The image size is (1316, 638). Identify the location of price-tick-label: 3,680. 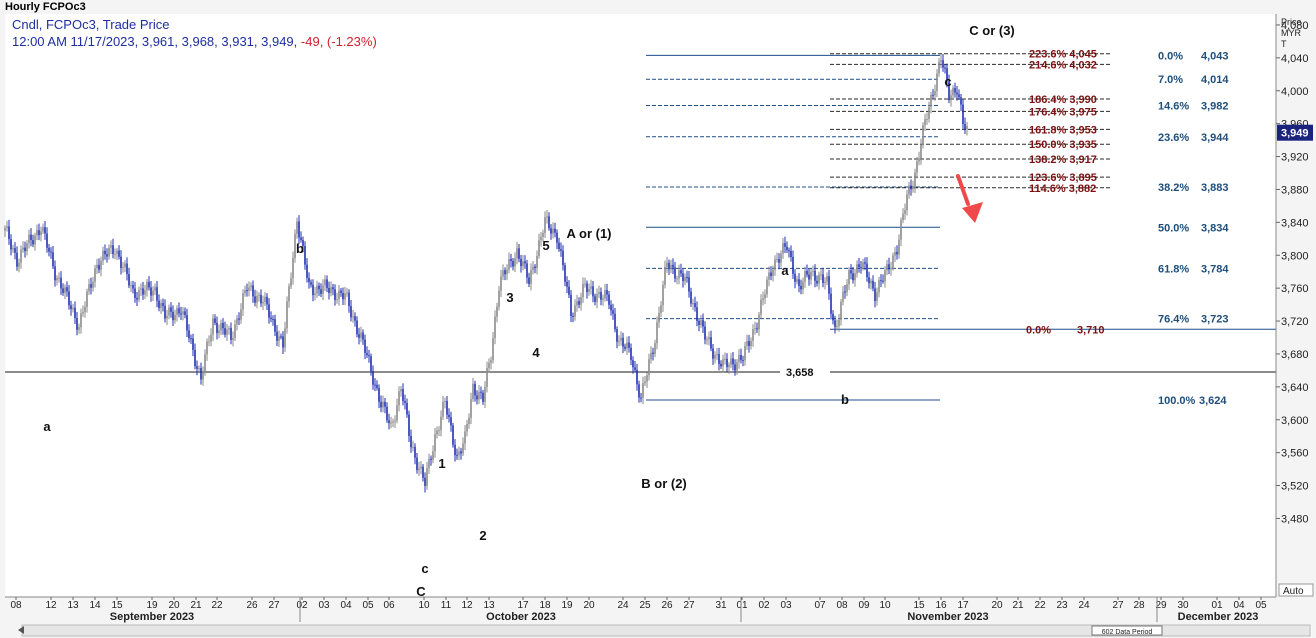
(1295, 355).